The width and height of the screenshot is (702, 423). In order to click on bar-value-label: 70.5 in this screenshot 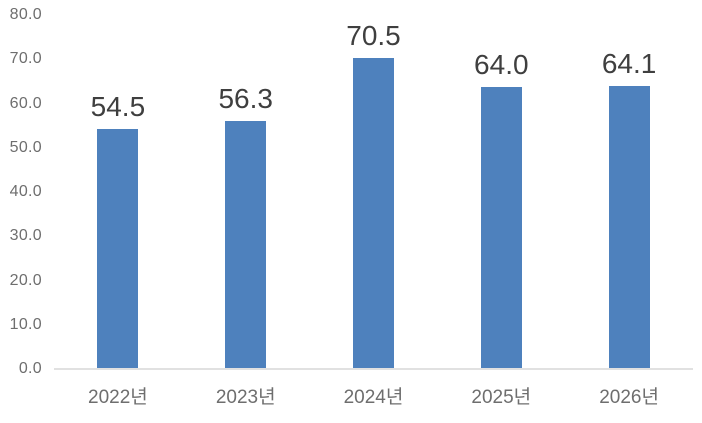, I will do `click(373, 36)`.